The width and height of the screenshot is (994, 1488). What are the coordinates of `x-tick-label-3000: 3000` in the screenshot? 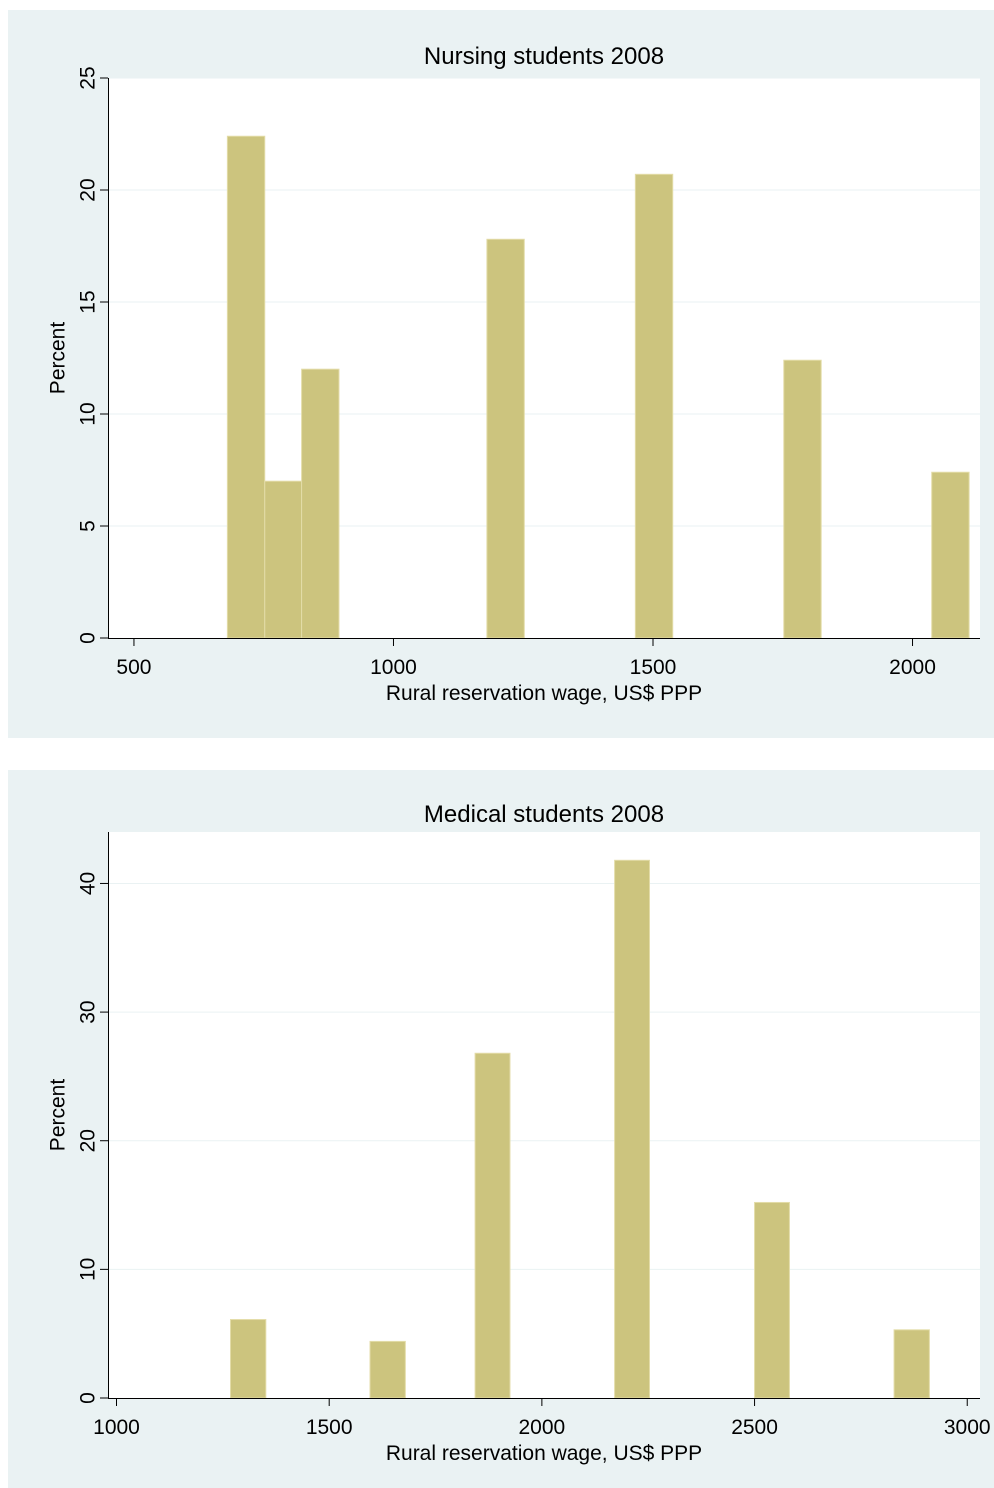 It's located at (967, 1427).